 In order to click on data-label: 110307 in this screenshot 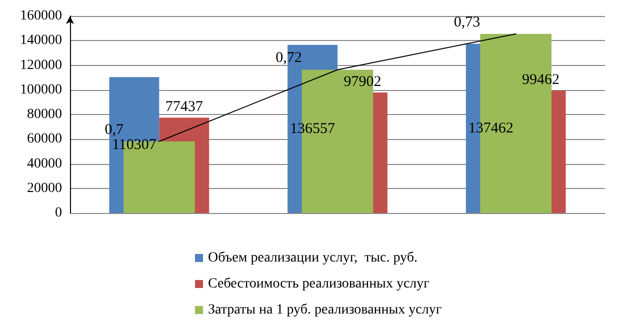, I will do `click(134, 145)`.